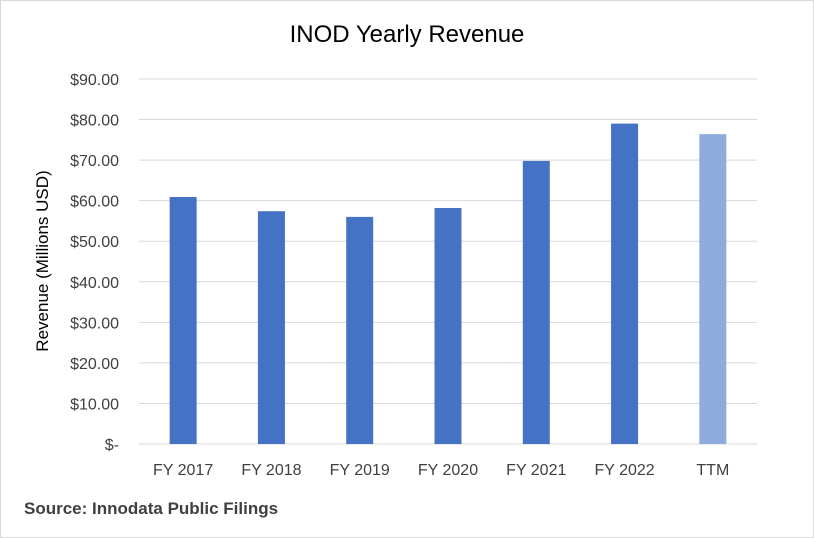 The width and height of the screenshot is (814, 538). I want to click on x-tick-label: TTM, so click(712, 470).